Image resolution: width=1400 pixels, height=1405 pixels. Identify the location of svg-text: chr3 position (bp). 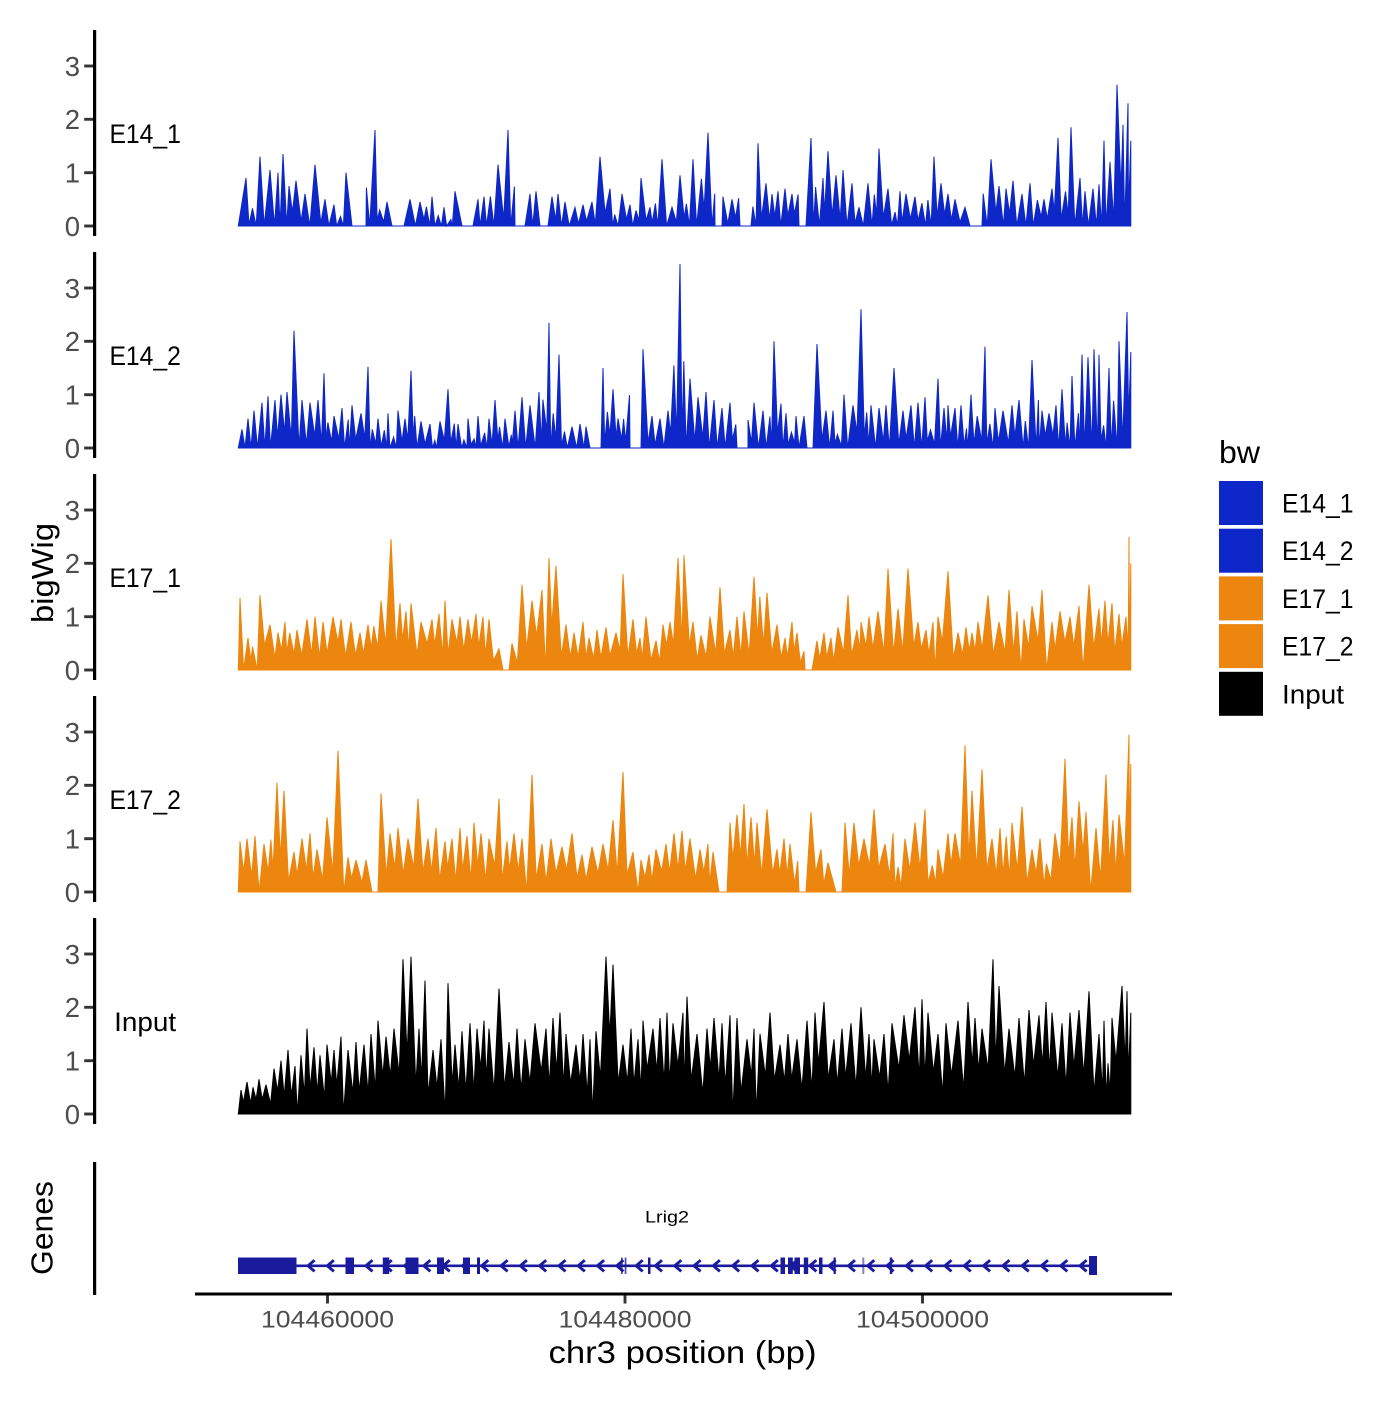
(683, 1352).